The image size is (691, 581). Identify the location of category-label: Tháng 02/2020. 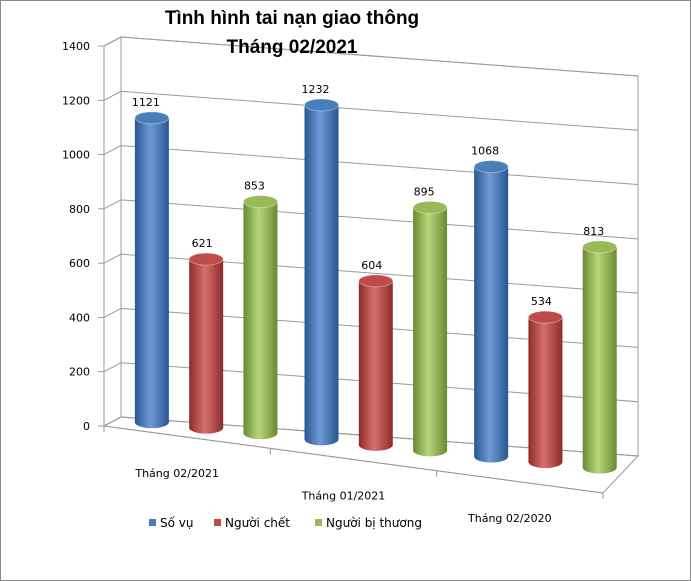
(509, 518).